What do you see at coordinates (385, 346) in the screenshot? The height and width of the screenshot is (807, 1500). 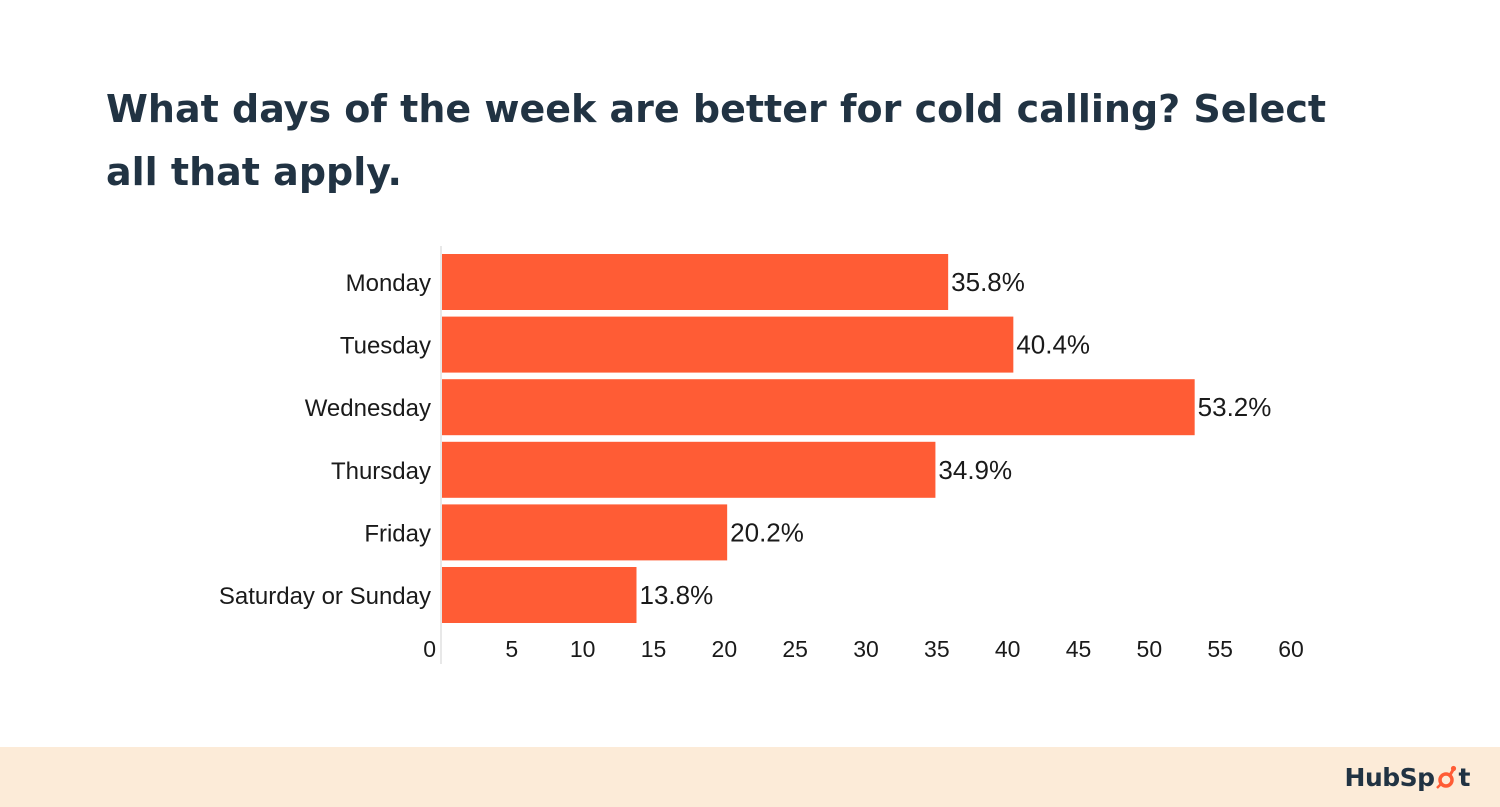 I see `category-label: Tuesday` at bounding box center [385, 346].